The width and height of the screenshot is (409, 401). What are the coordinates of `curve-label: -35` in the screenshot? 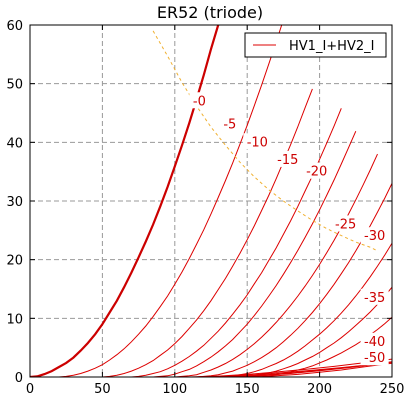 It's located at (374, 298).